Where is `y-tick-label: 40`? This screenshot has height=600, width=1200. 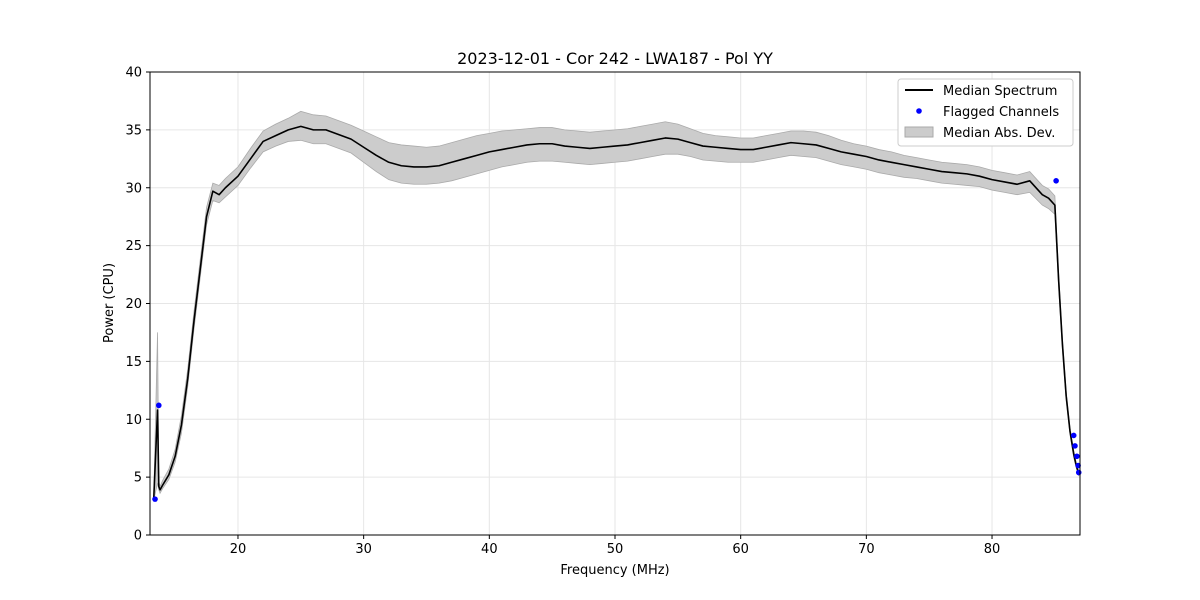 y-tick-label: 40 is located at coordinates (133, 73).